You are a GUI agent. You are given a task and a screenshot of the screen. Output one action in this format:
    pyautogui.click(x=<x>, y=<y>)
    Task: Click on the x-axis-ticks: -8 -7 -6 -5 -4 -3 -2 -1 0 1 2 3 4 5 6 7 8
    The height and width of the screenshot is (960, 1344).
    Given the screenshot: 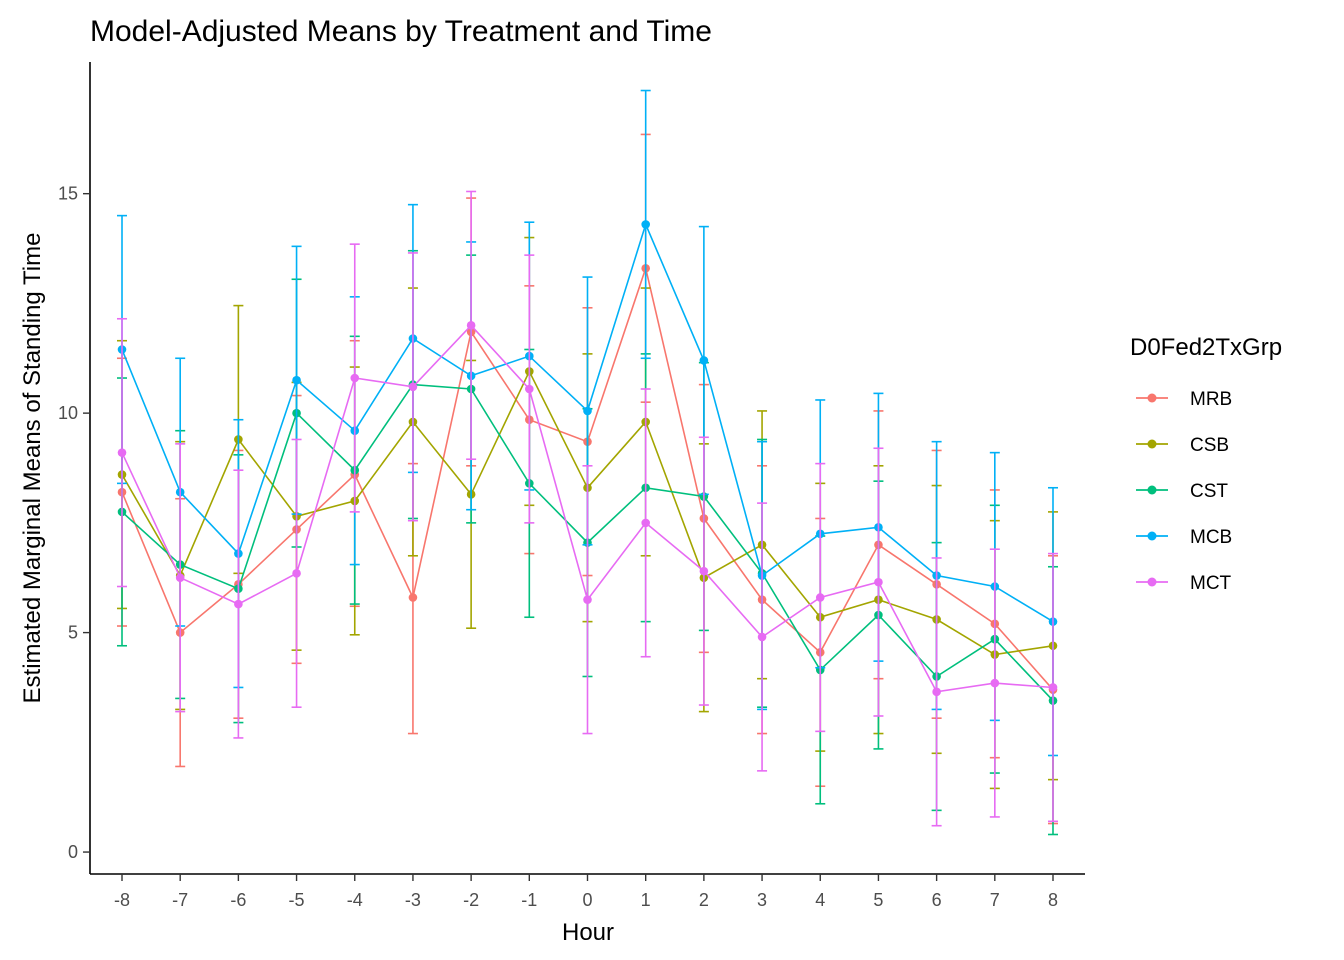 What is the action you would take?
    pyautogui.click(x=586, y=892)
    